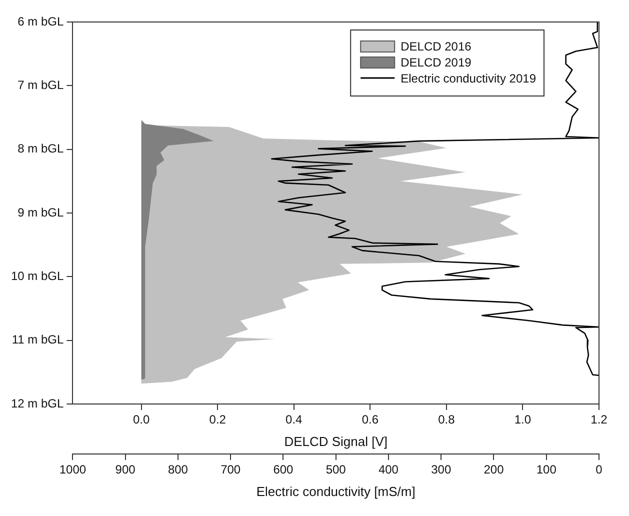 The width and height of the screenshot is (629, 516). Describe the element at coordinates (41, 212) in the screenshot. I see `y-tick-label: 9 m bGL` at that location.